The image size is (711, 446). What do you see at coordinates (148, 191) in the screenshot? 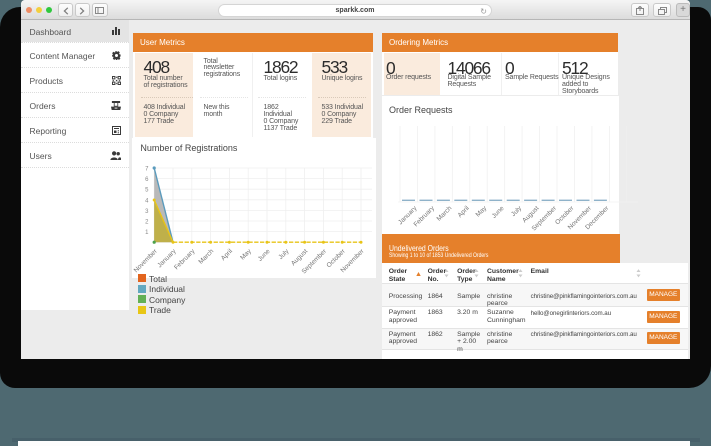
I see `svg-text: 5` at bounding box center [148, 191].